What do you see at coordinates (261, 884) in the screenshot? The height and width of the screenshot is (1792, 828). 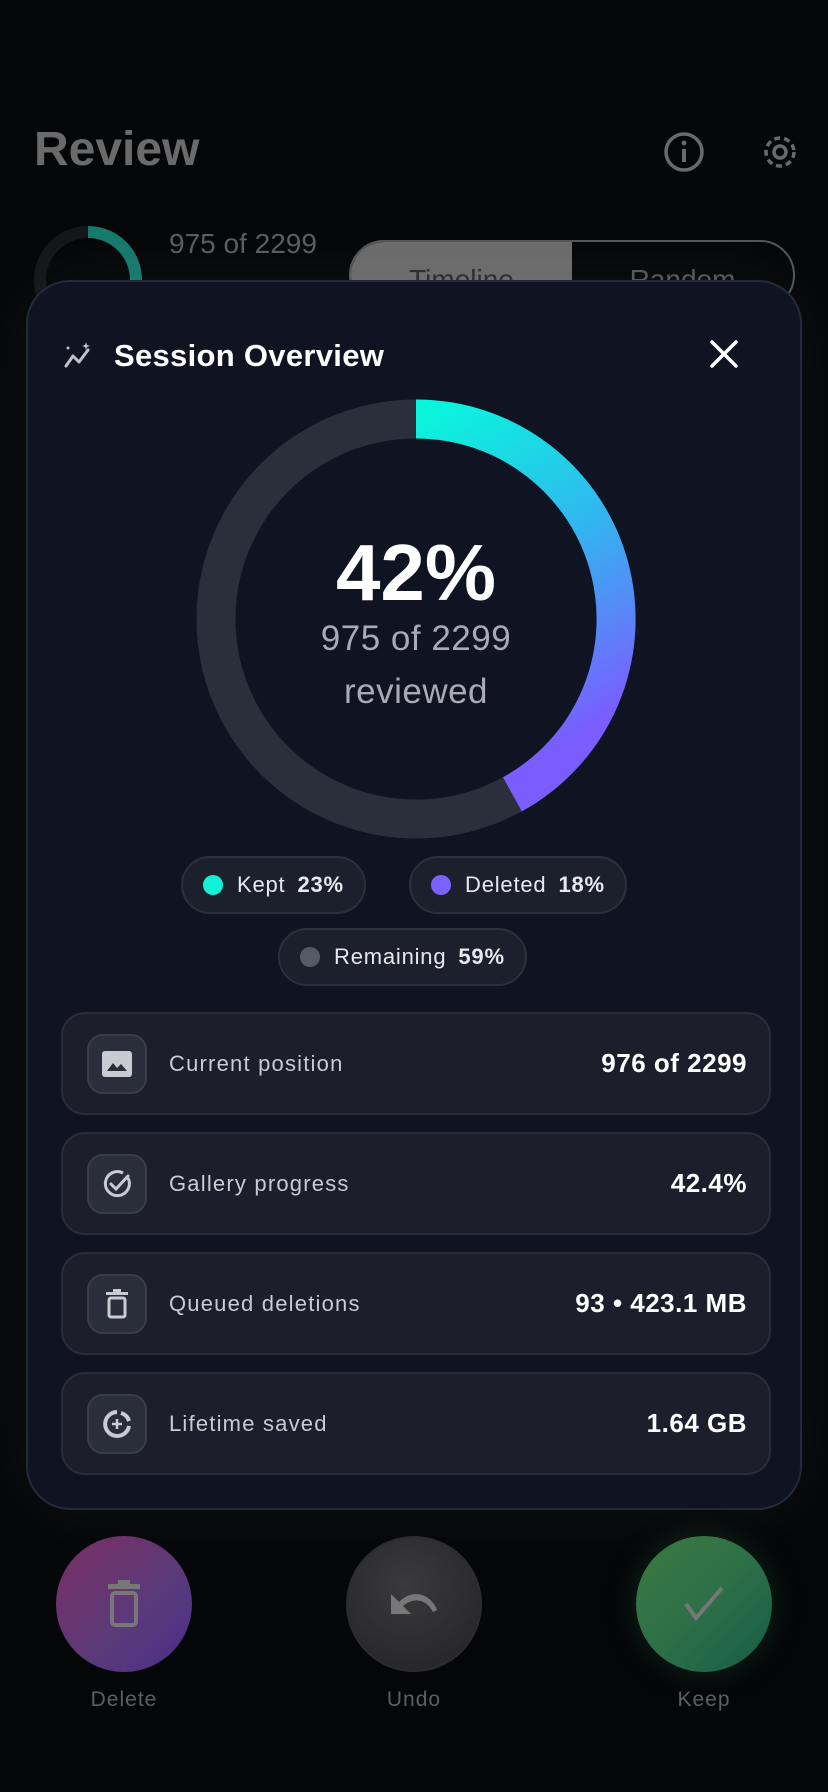 I see `legend-label: Kept` at bounding box center [261, 884].